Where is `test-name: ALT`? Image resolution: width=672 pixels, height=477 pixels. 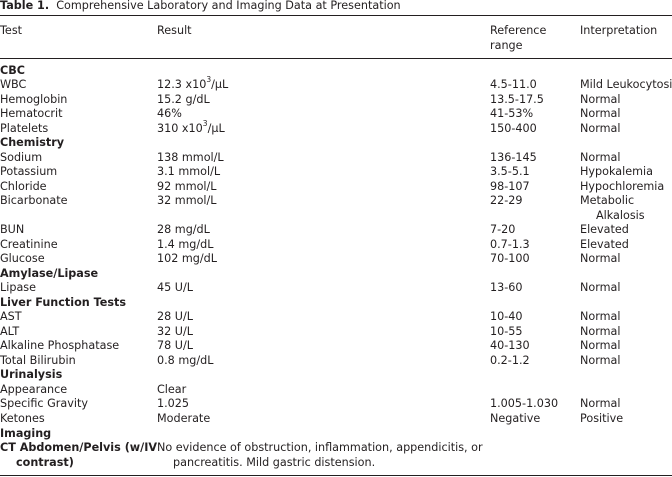 test-name: ALT is located at coordinates (10, 331).